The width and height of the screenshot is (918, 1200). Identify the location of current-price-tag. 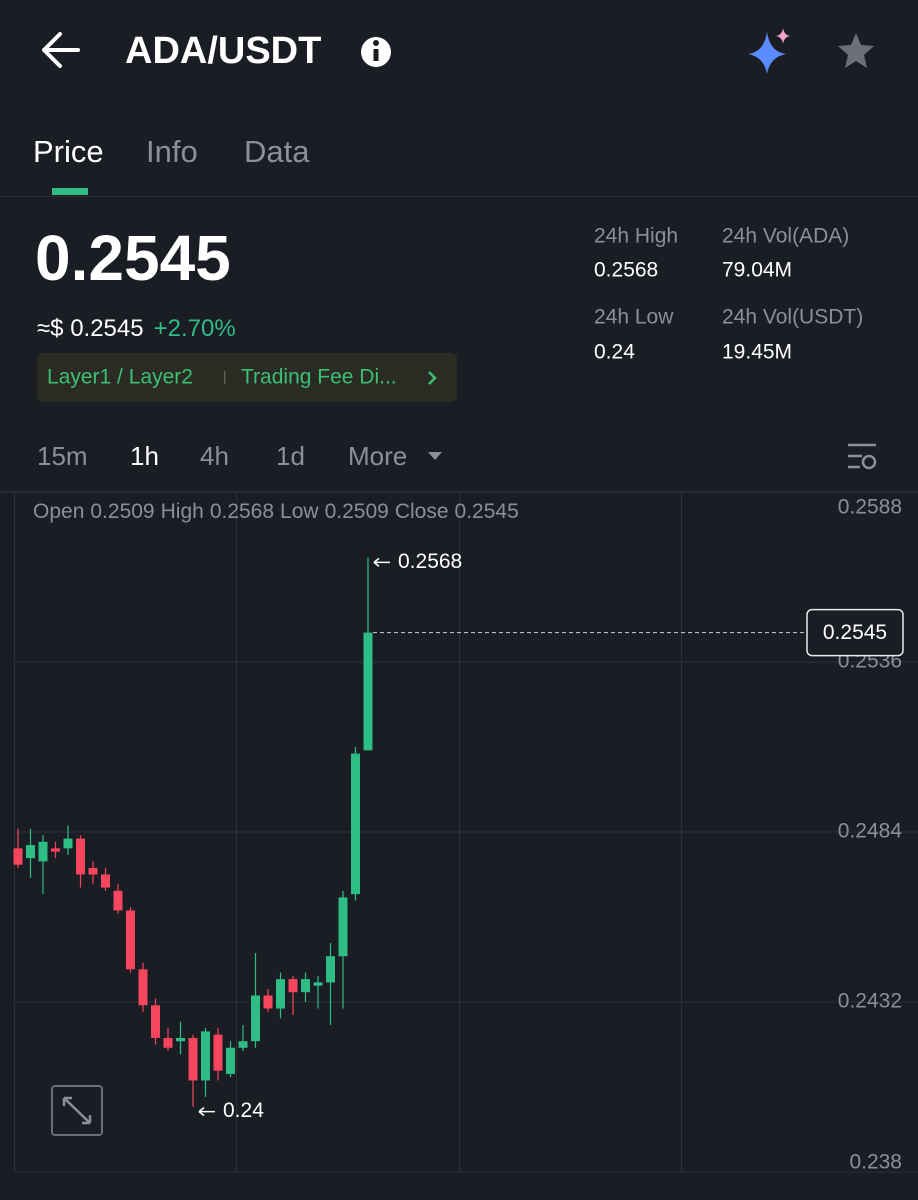
(855, 632).